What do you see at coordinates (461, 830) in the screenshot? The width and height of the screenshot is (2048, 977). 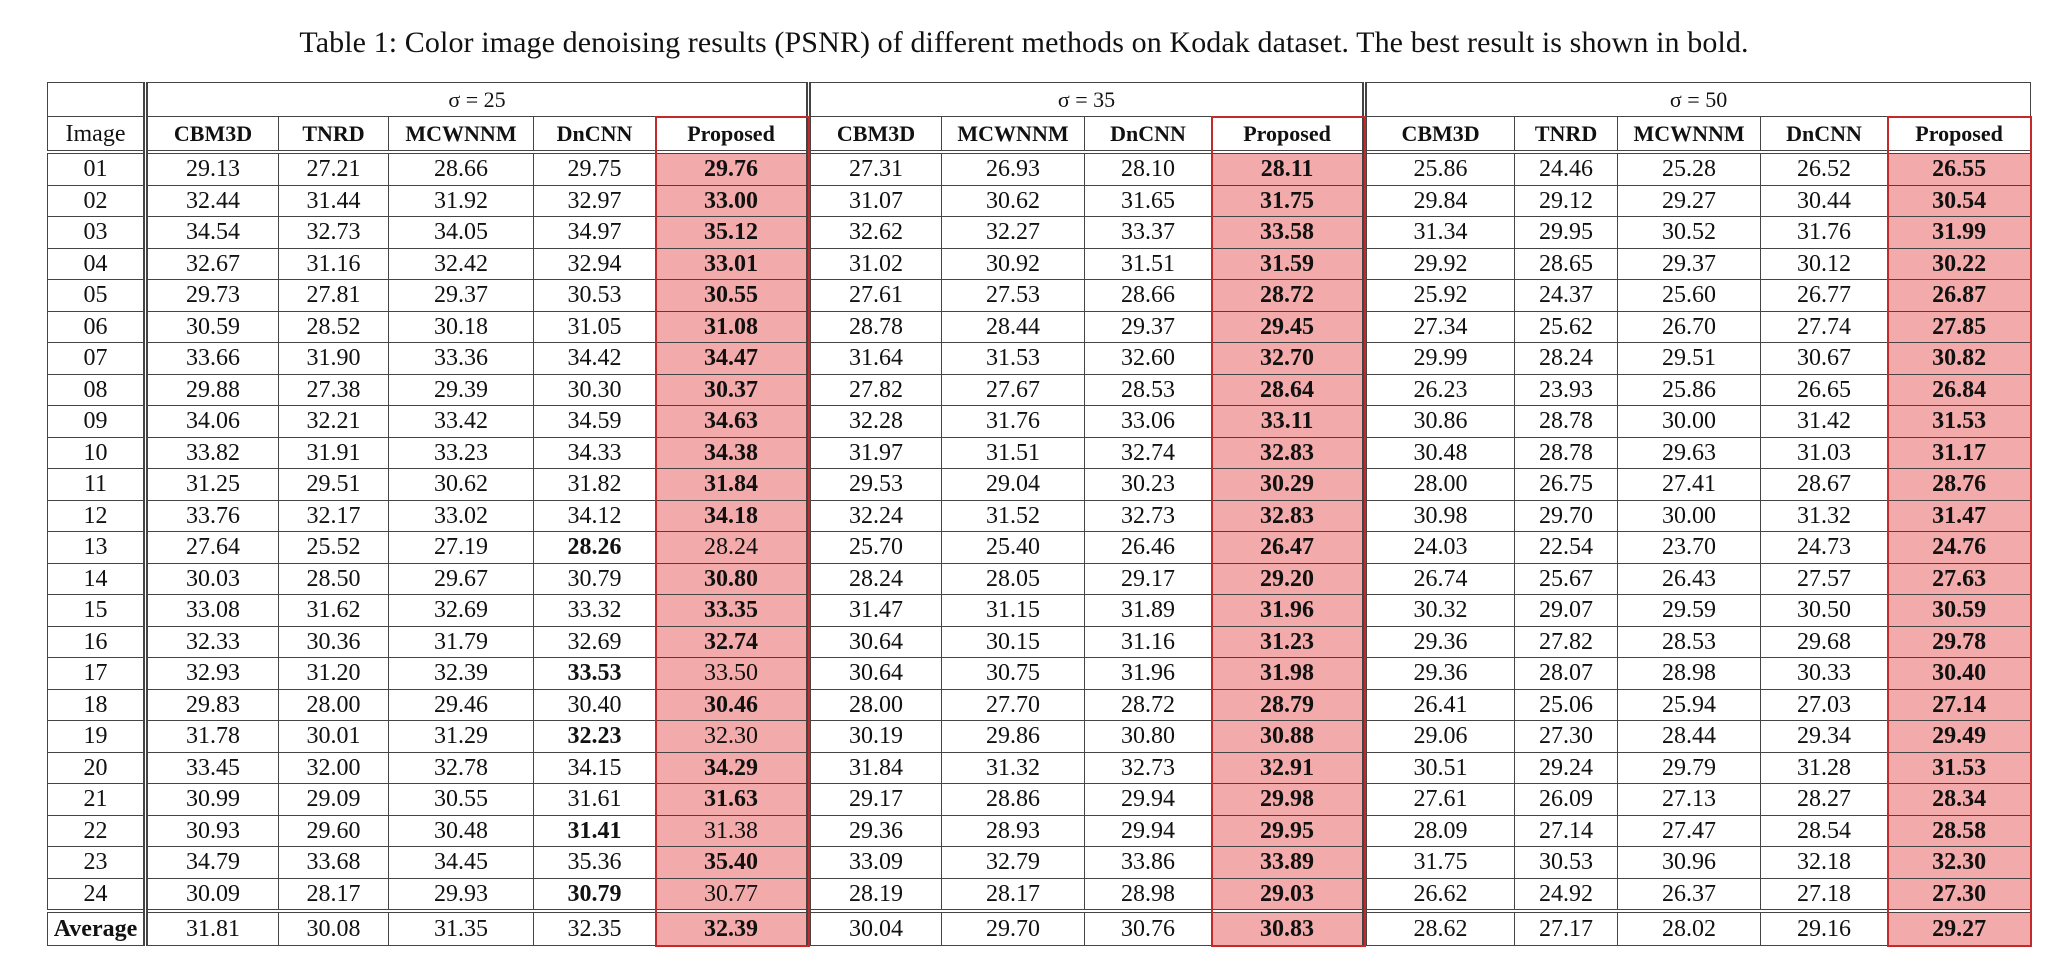 I see `psnr-cell: 30.48` at bounding box center [461, 830].